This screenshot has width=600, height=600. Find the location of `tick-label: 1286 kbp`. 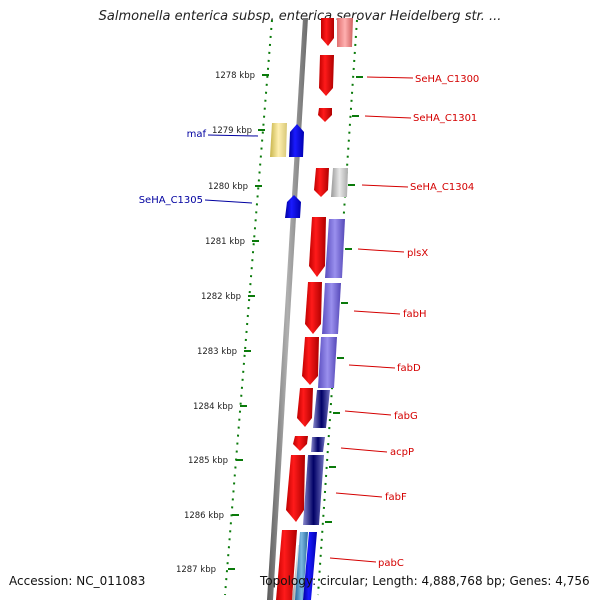

tick-label: 1286 kbp is located at coordinates (204, 516).